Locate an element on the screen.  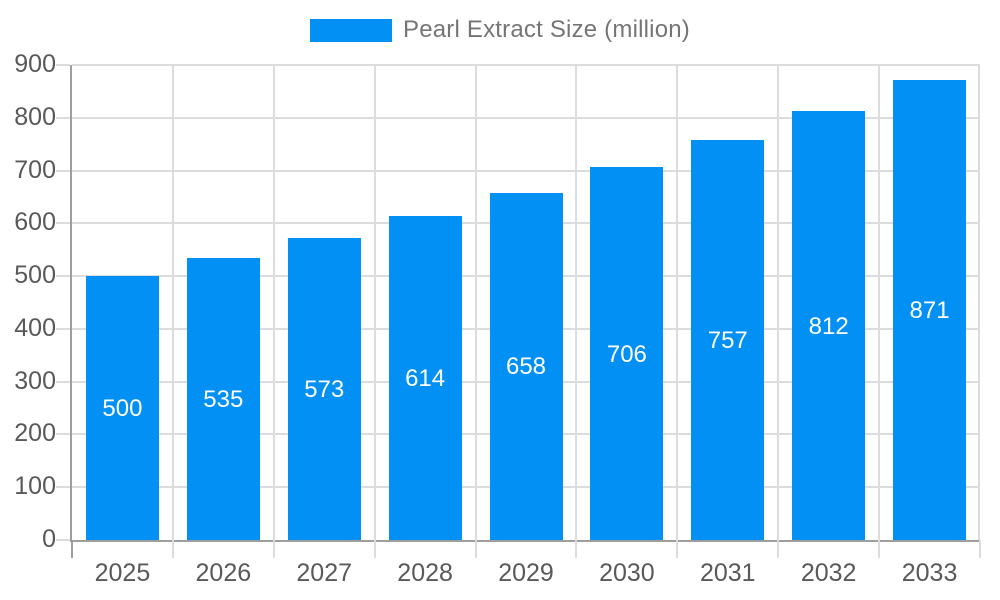
bar-value-label: 535 is located at coordinates (223, 399).